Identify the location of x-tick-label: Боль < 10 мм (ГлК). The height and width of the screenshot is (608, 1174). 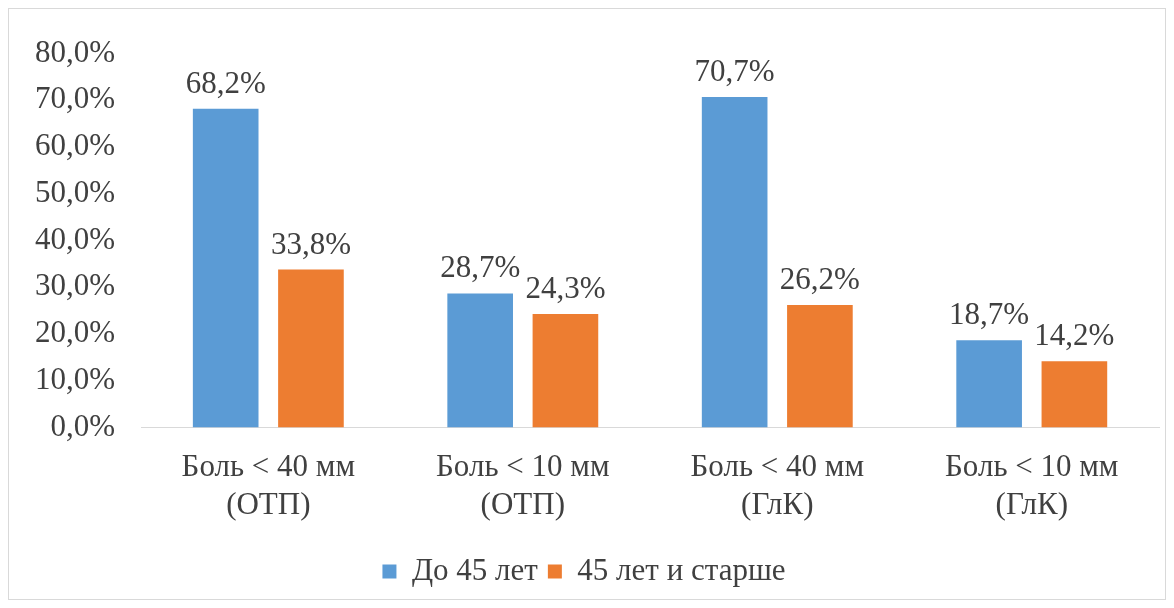
(1032, 484).